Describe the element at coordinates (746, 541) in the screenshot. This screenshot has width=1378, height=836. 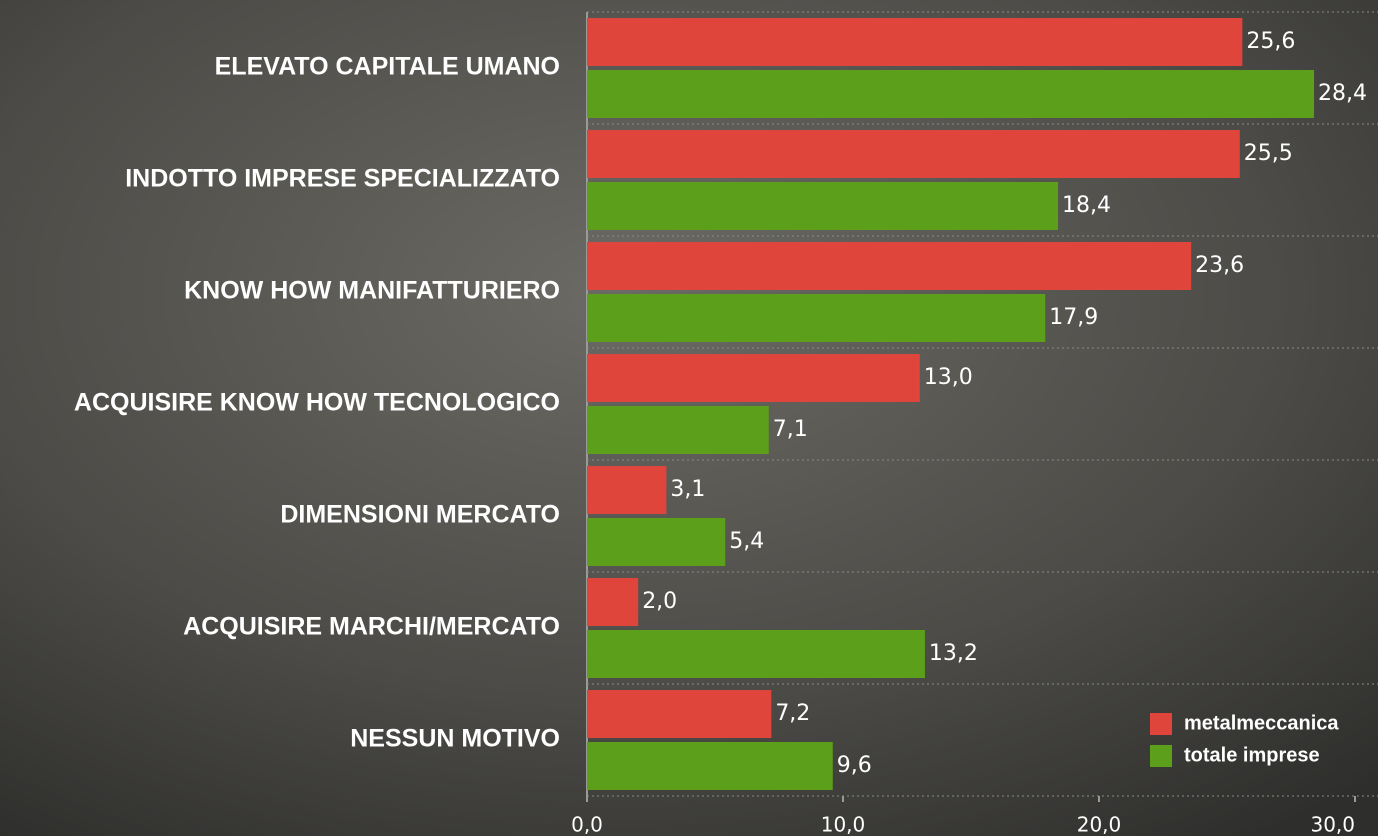
I see `value-label: 5,4` at that location.